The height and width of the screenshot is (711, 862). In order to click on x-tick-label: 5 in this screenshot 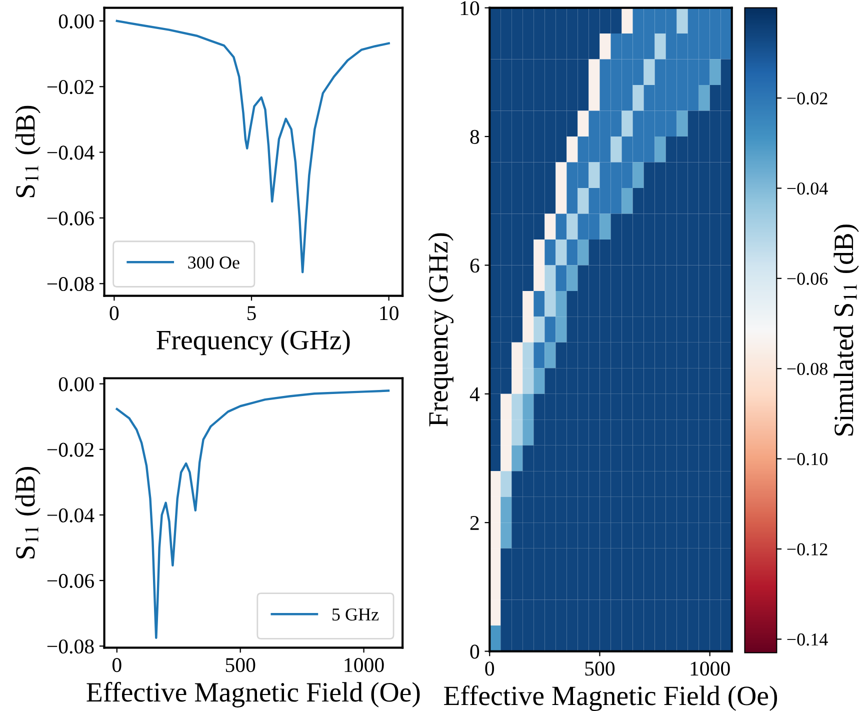, I will do `click(252, 313)`.